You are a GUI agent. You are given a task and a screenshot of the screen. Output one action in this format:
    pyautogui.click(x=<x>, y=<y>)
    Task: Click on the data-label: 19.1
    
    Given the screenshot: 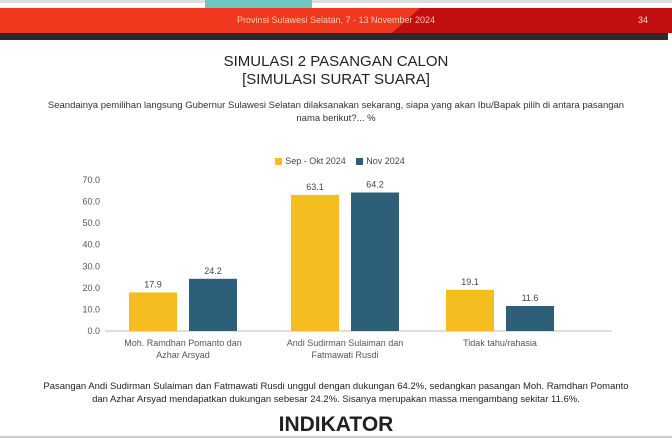 What is the action you would take?
    pyautogui.click(x=470, y=282)
    